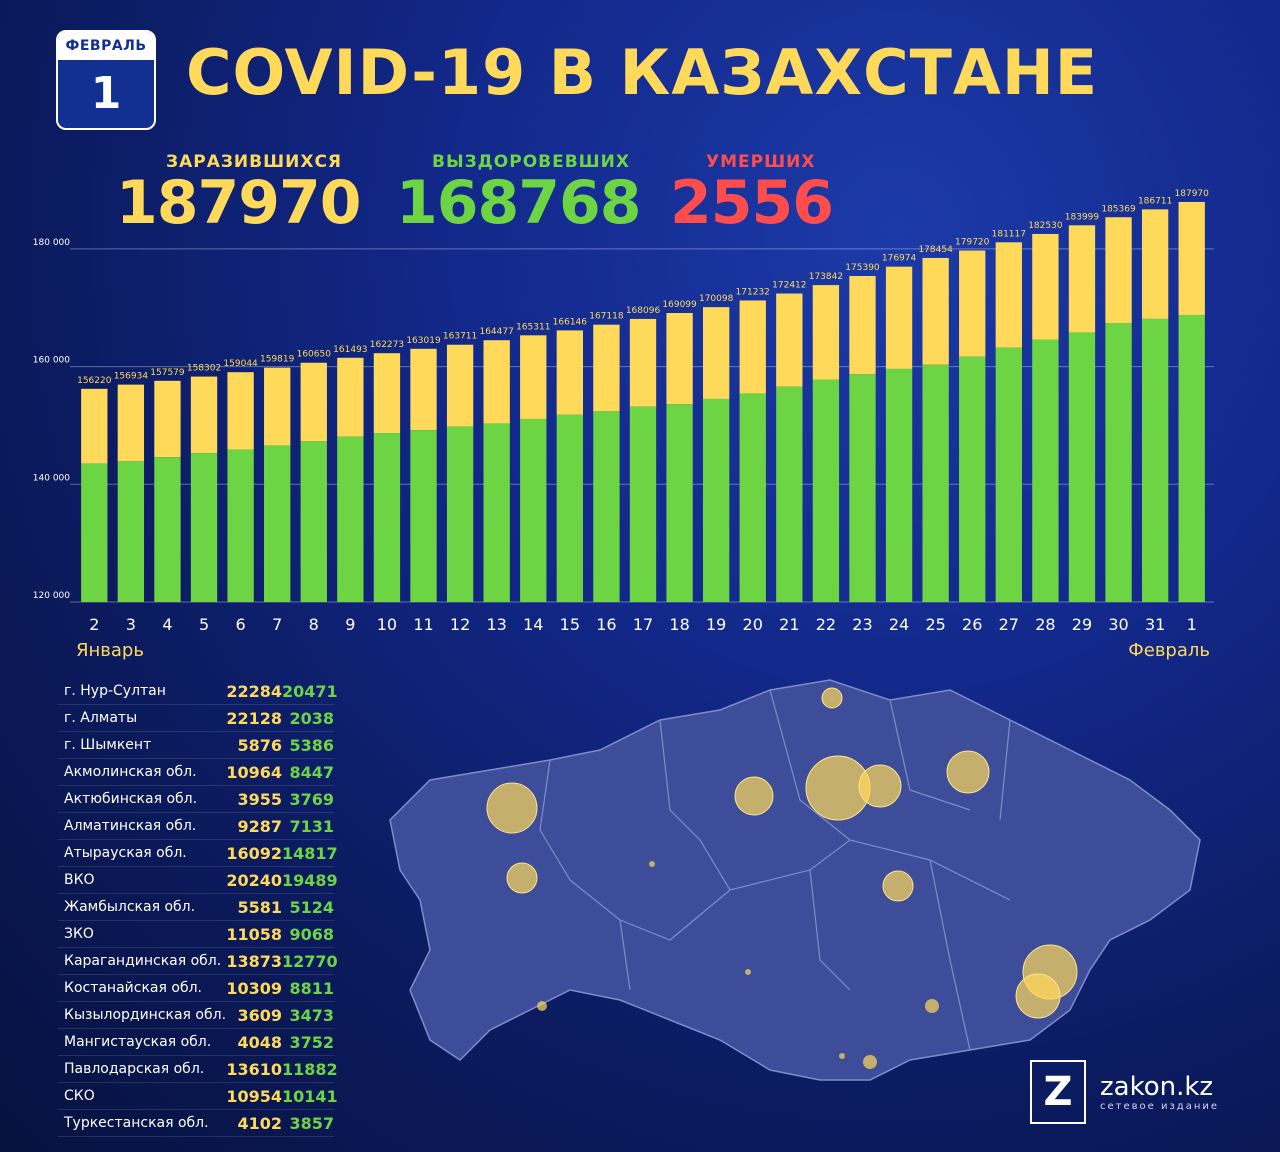  What do you see at coordinates (1155, 201) in the screenshot?
I see `bar-value-label: 186711` at bounding box center [1155, 201].